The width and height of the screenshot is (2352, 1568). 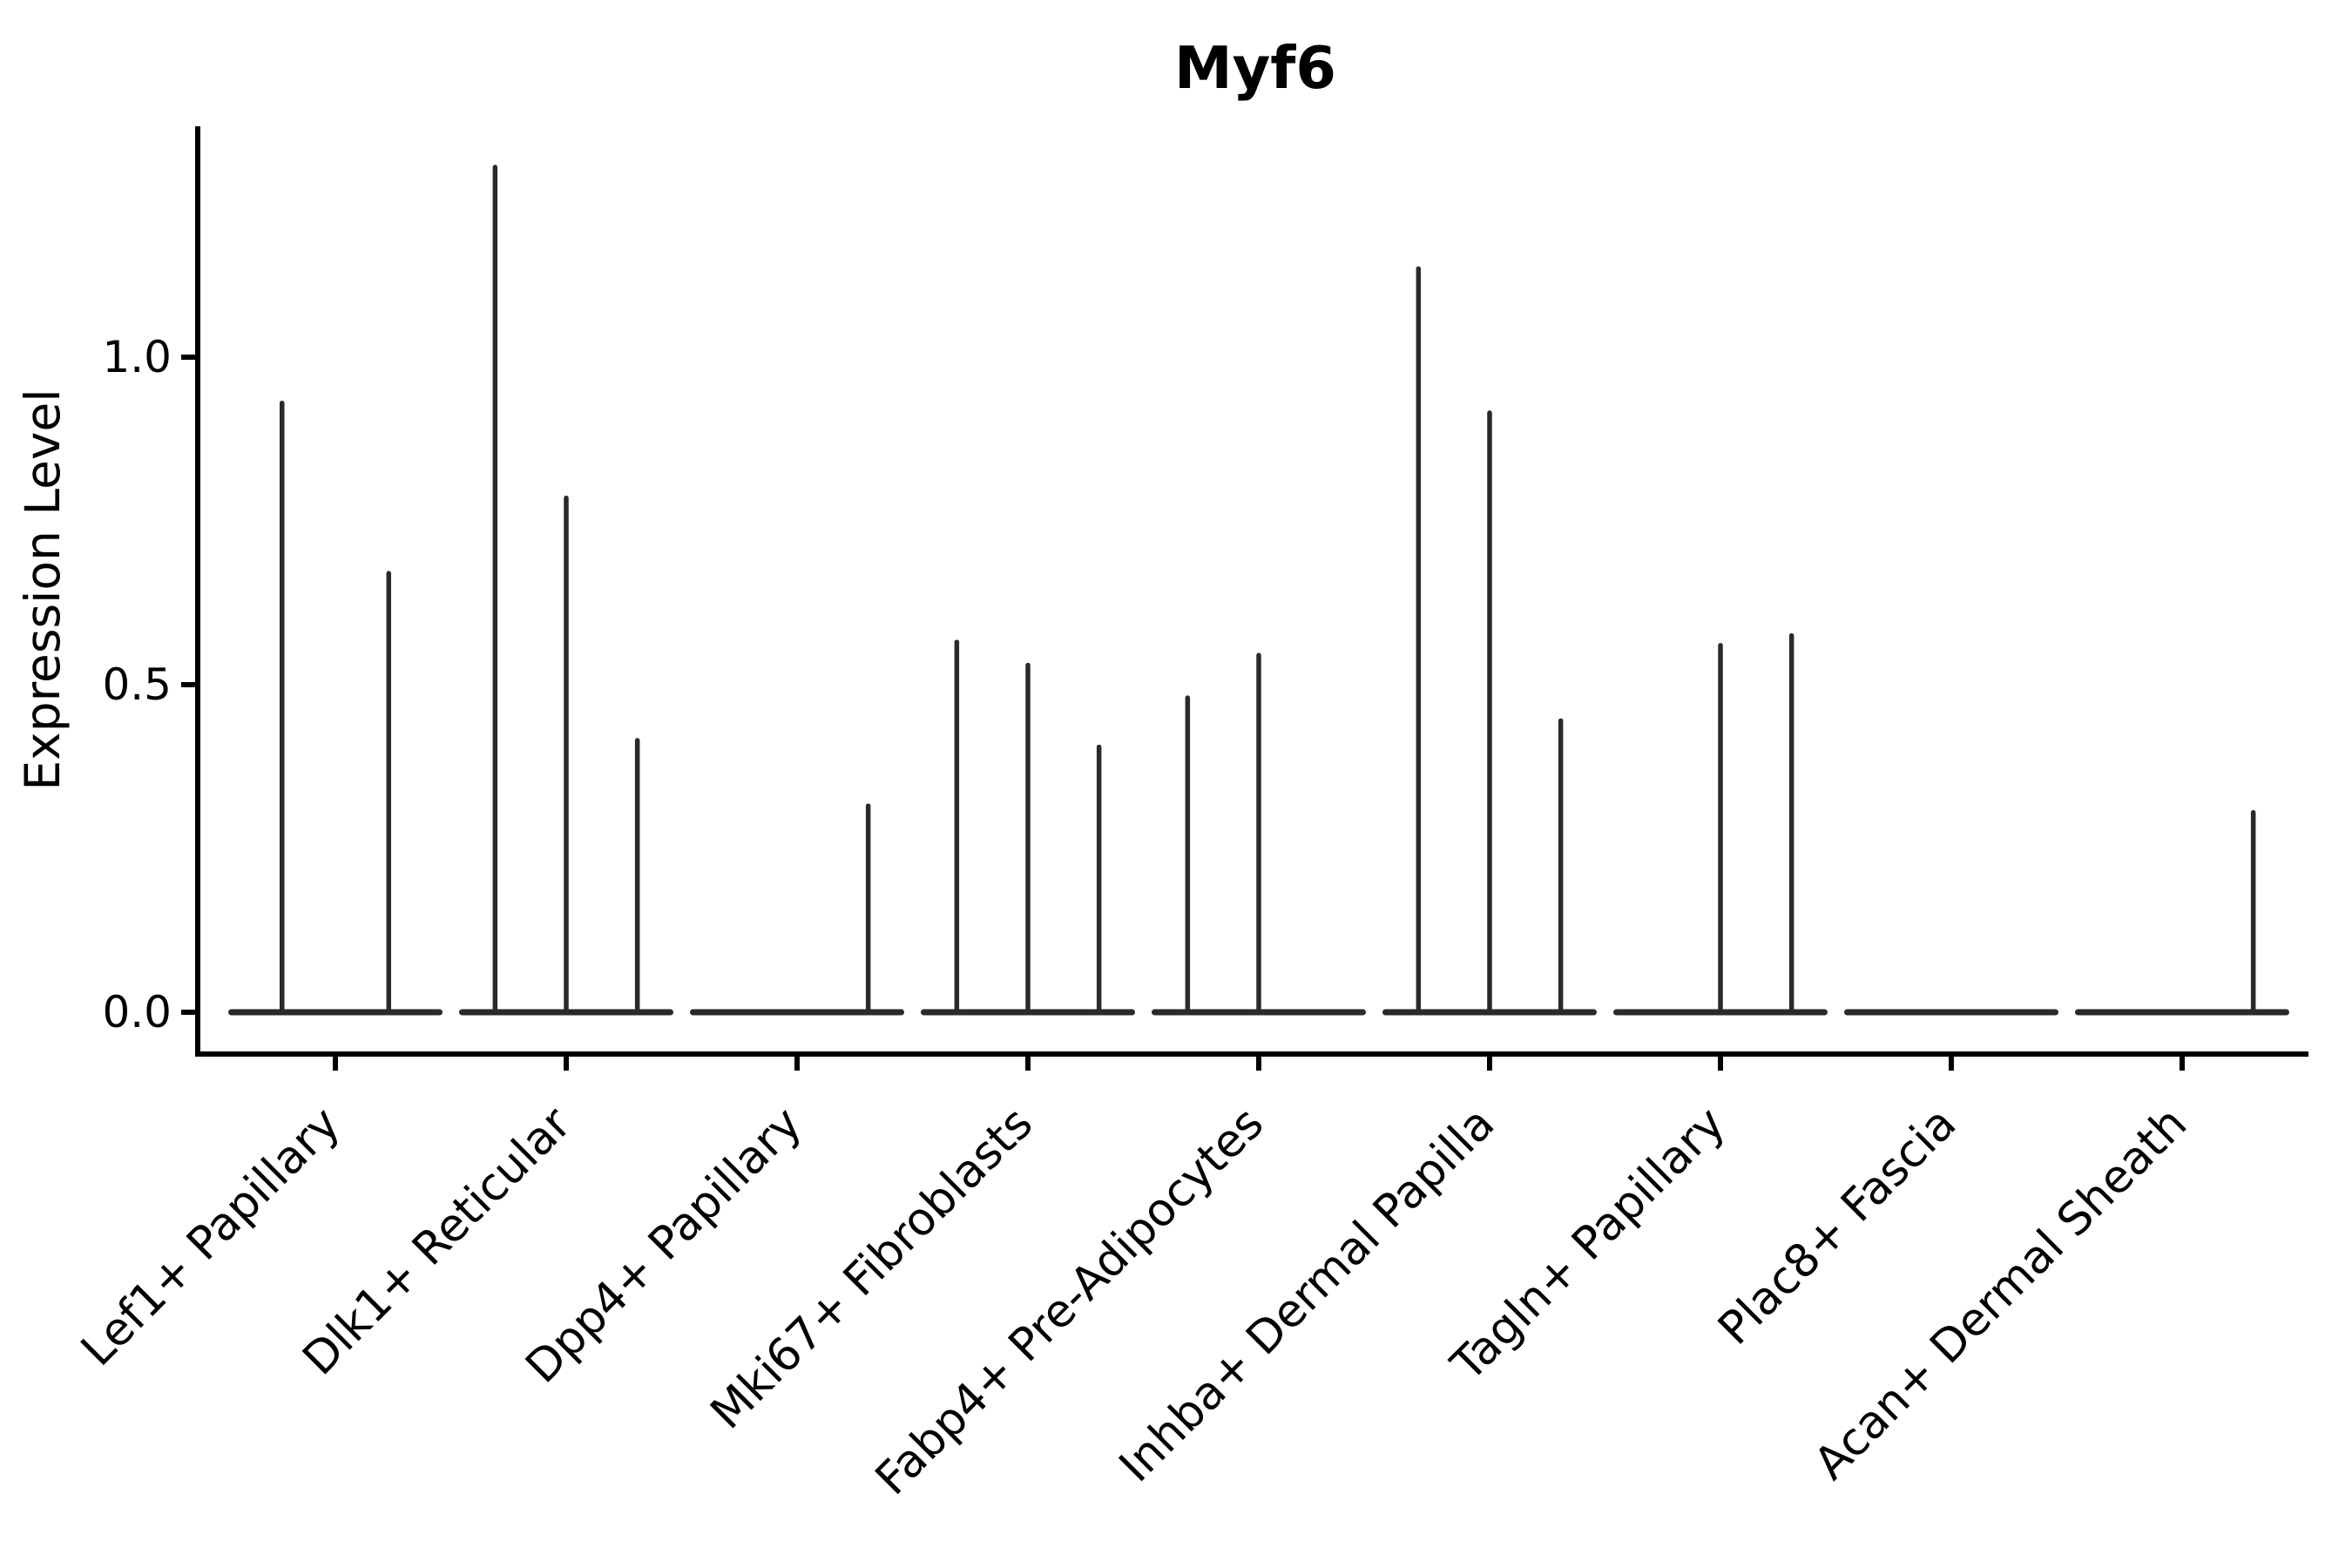 I want to click on y-tick-label-2: 1.0, so click(x=137, y=357).